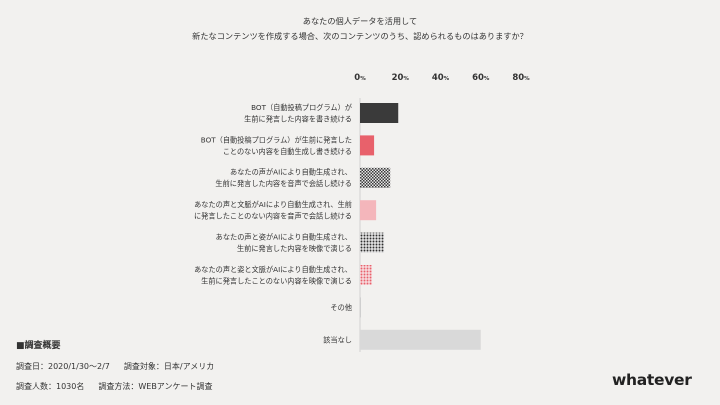 The image size is (720, 405). Describe the element at coordinates (341, 307) in the screenshot. I see `category-label: その他` at that location.